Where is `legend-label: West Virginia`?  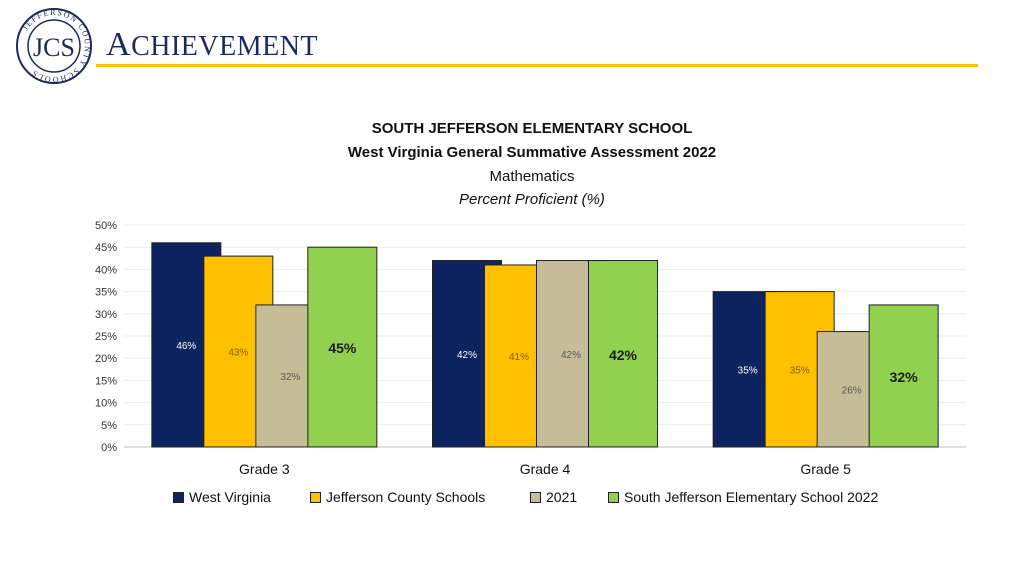
legend-label: West Virginia is located at coordinates (230, 497).